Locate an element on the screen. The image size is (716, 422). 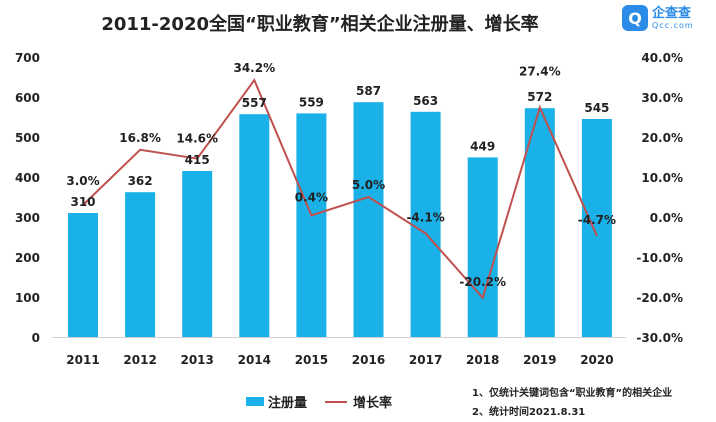
bar-value-label: 572 is located at coordinates (539, 97).